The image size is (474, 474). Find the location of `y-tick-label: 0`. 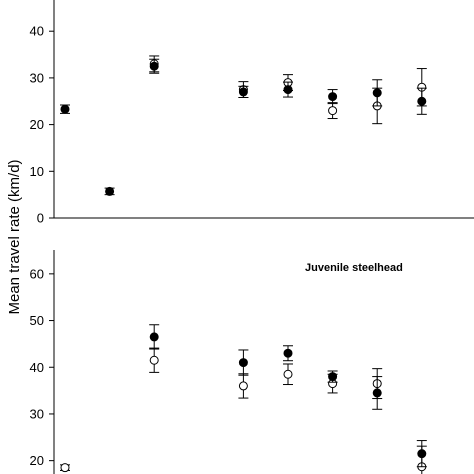

y-tick-label: 0 is located at coordinates (40, 218).